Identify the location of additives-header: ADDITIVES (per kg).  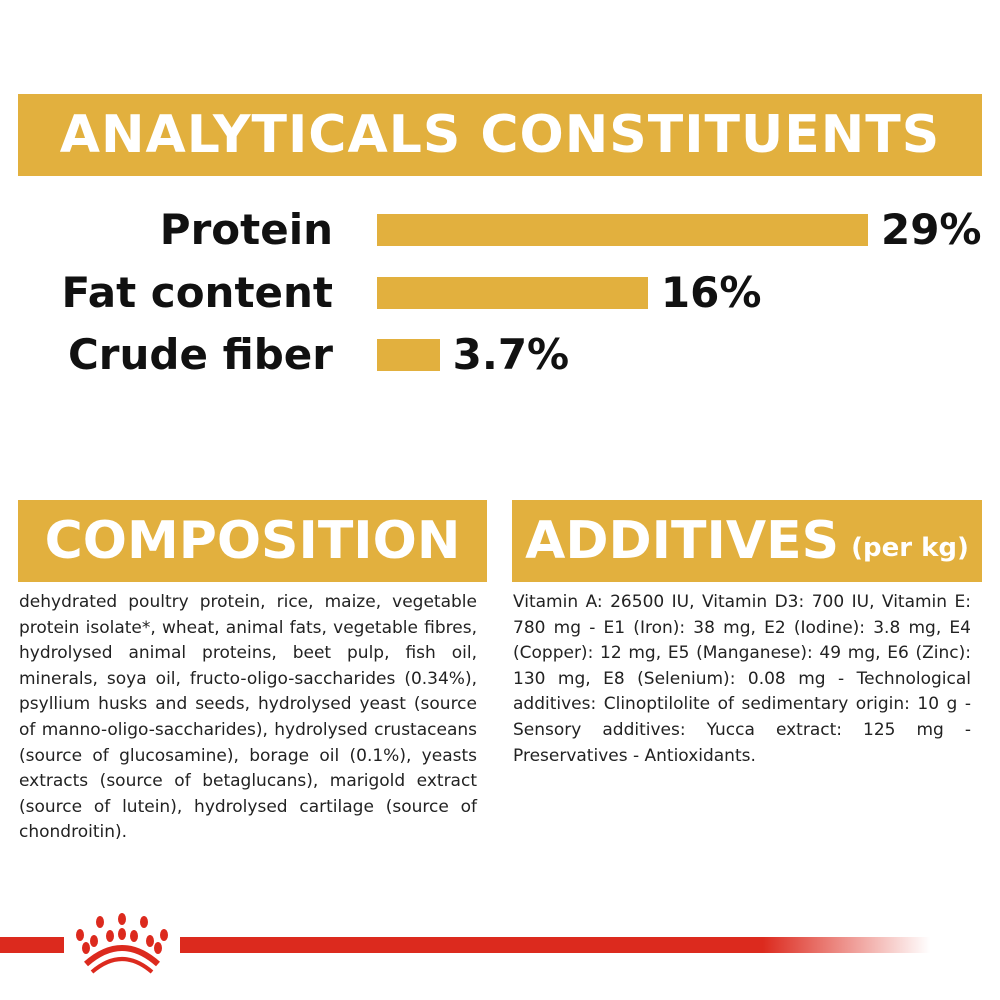
(747, 541).